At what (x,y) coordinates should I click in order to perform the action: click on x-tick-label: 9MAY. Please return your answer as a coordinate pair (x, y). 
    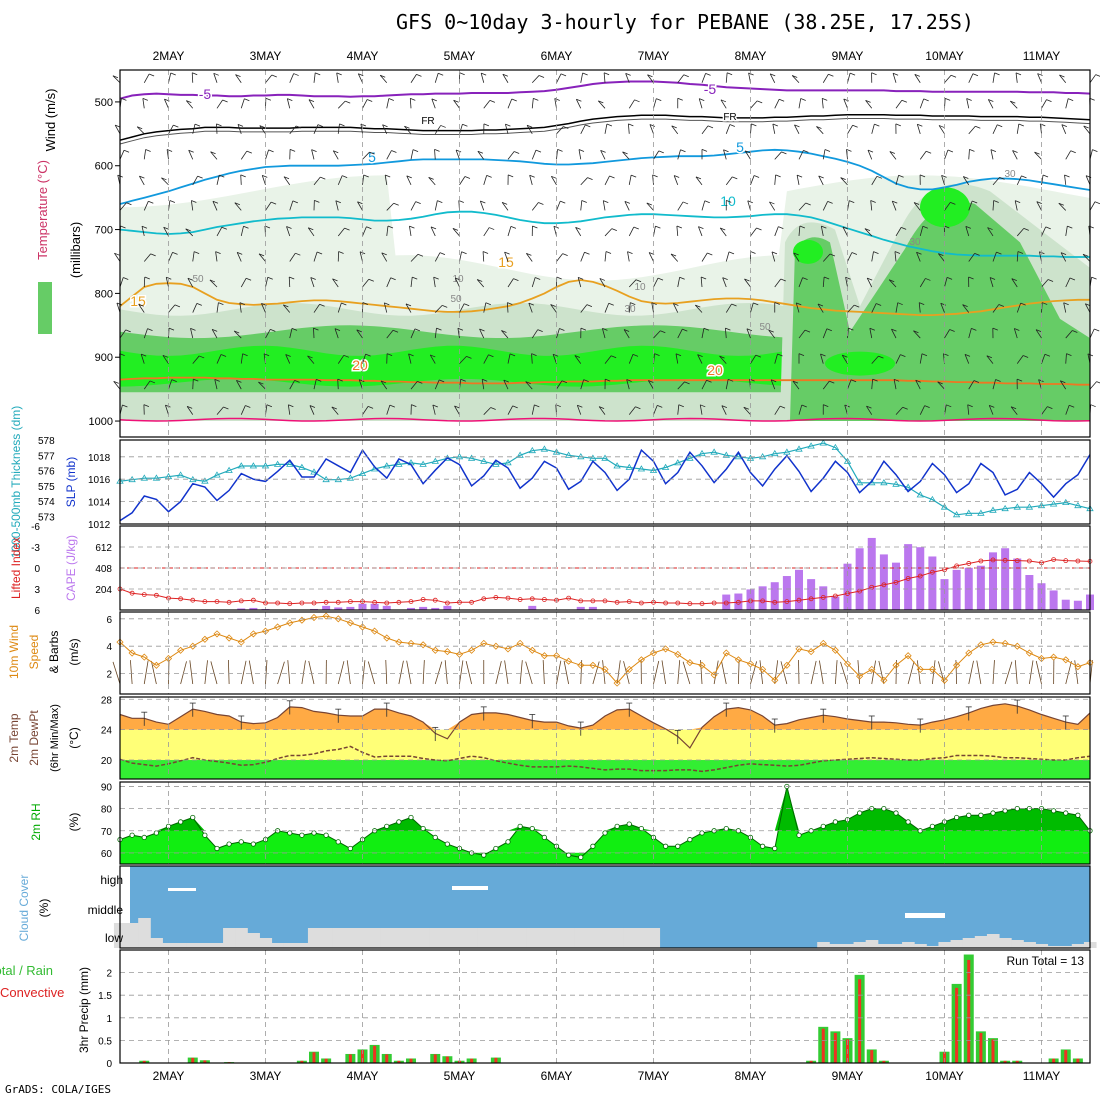
    Looking at the image, I should click on (848, 56).